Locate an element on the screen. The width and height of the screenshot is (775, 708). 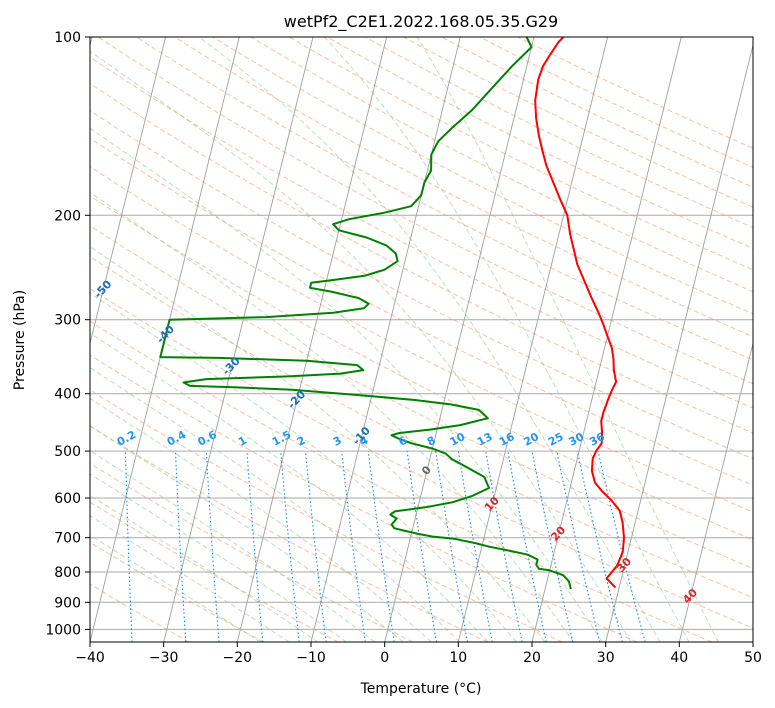
y-tick-label: 900 is located at coordinates (67, 603).